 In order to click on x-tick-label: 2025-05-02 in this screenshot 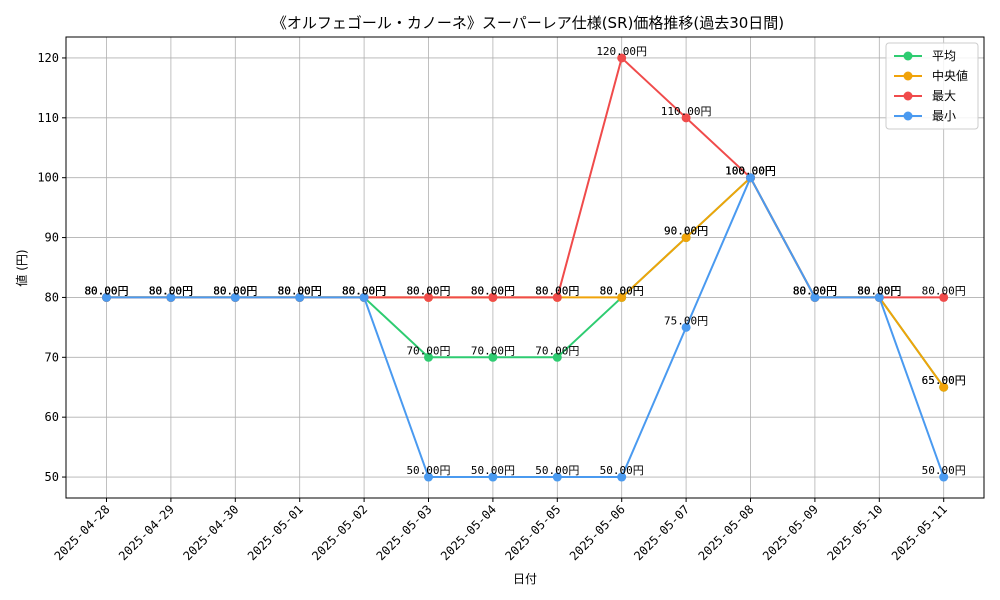, I will do `click(339, 532)`.